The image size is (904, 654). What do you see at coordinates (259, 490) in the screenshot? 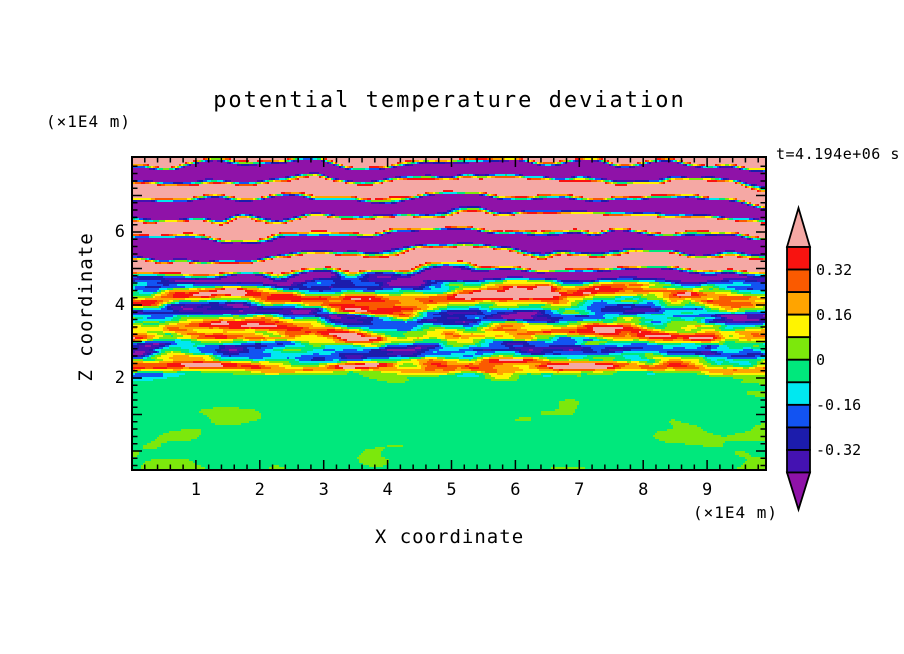
I see `x-tick-label: 2` at bounding box center [259, 490].